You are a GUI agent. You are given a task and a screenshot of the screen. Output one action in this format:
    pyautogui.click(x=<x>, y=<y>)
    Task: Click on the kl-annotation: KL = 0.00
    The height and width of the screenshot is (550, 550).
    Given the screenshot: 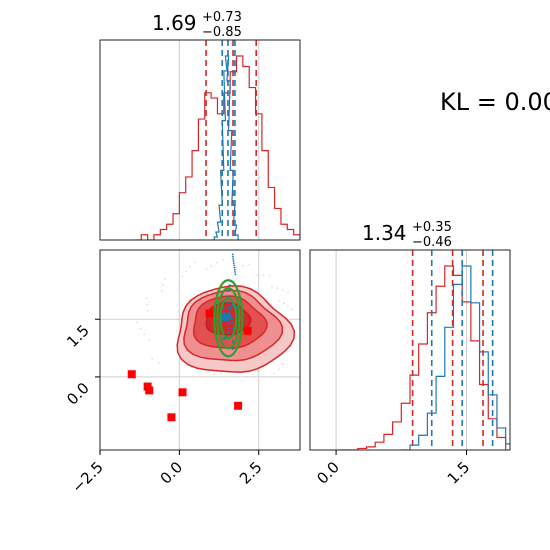 What is the action you would take?
    pyautogui.click(x=495, y=102)
    